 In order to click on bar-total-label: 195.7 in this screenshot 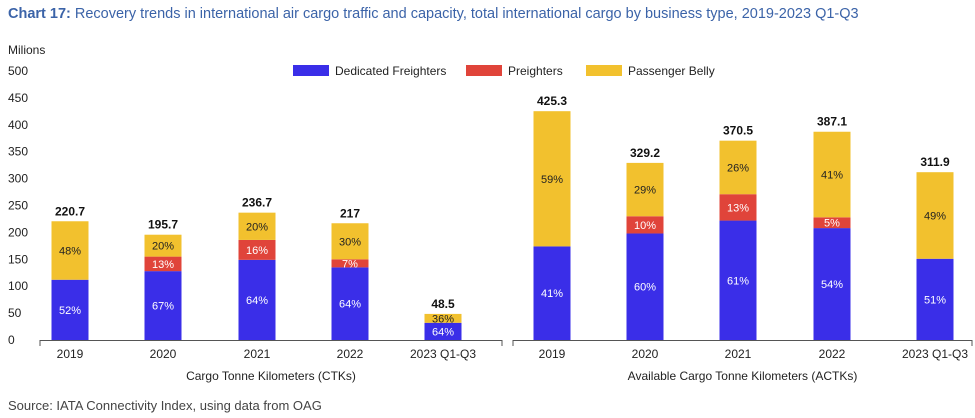, I will do `click(163, 225)`.